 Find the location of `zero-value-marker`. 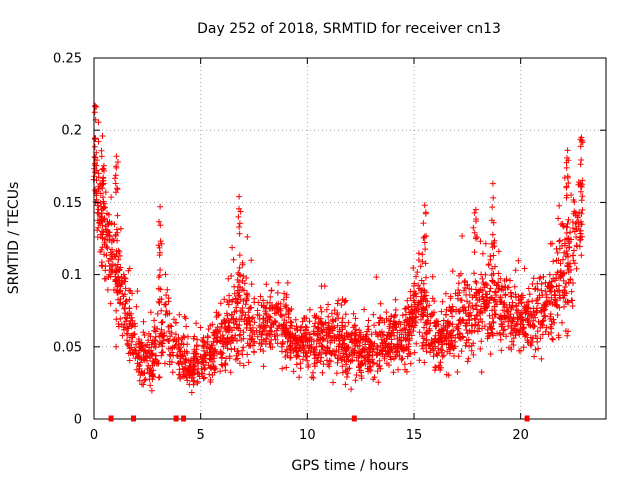

zero-value-marker is located at coordinates (133, 418).